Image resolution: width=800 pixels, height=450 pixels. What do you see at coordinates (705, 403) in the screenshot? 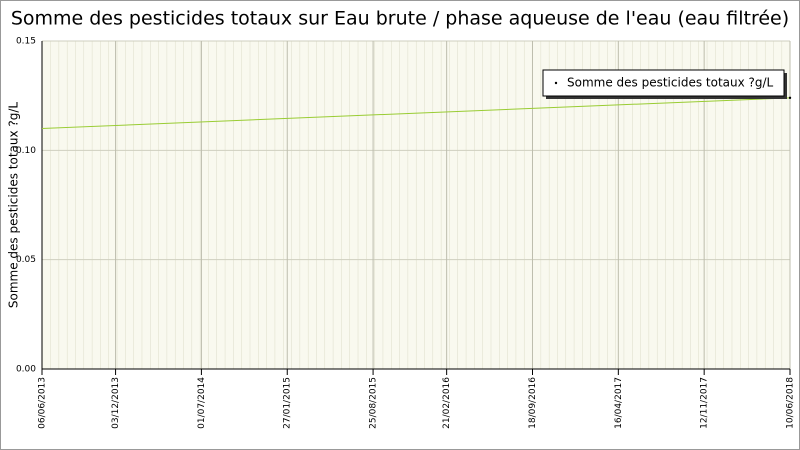
I see `x-tick-label: 12/11/2017` at bounding box center [705, 403].